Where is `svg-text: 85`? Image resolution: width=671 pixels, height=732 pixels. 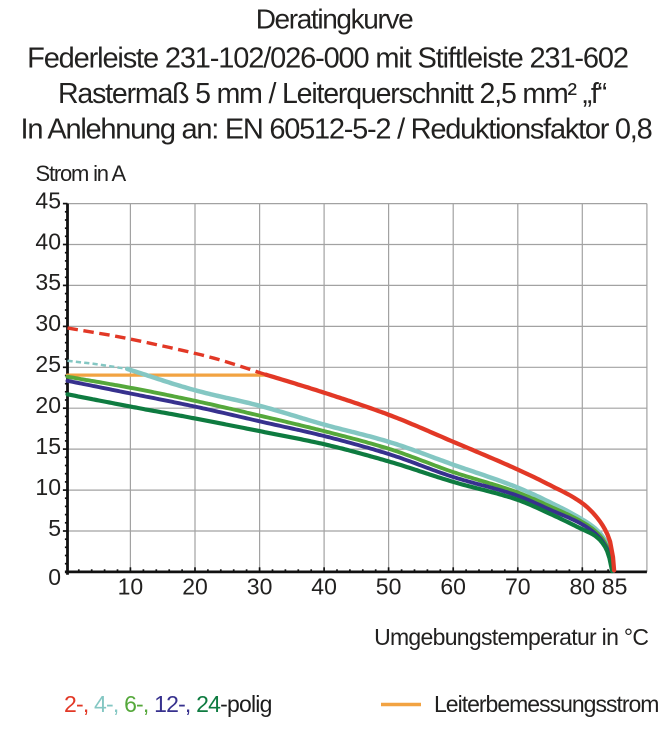
svg-text: 85 is located at coordinates (615, 587).